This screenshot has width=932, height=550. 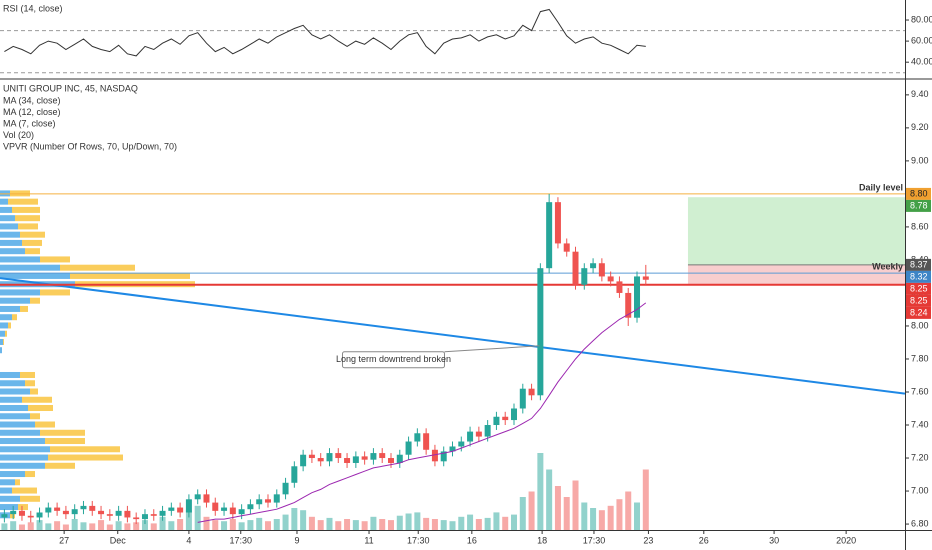 I want to click on y-tick-label: 7.60, so click(x=920, y=391).